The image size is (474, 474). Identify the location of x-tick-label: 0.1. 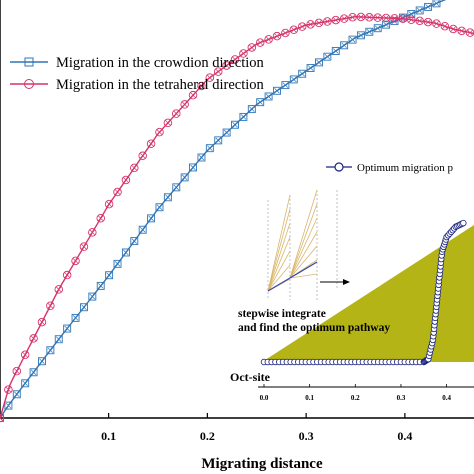
(108, 436).